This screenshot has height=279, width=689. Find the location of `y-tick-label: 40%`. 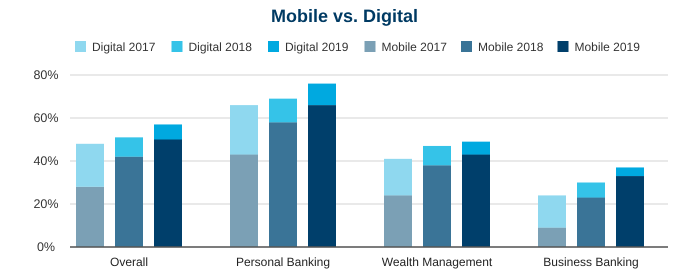

y-tick-label: 40% is located at coordinates (46, 161).